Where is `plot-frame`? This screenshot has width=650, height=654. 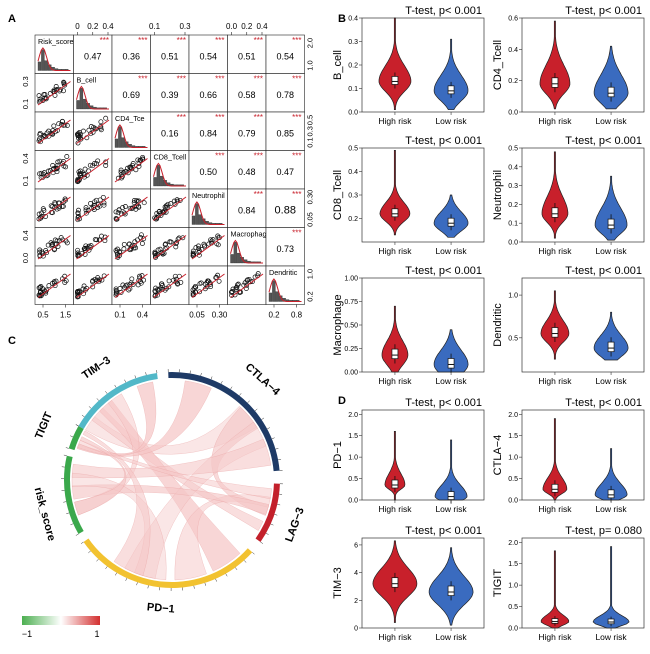 plot-frame is located at coordinates (583, 455).